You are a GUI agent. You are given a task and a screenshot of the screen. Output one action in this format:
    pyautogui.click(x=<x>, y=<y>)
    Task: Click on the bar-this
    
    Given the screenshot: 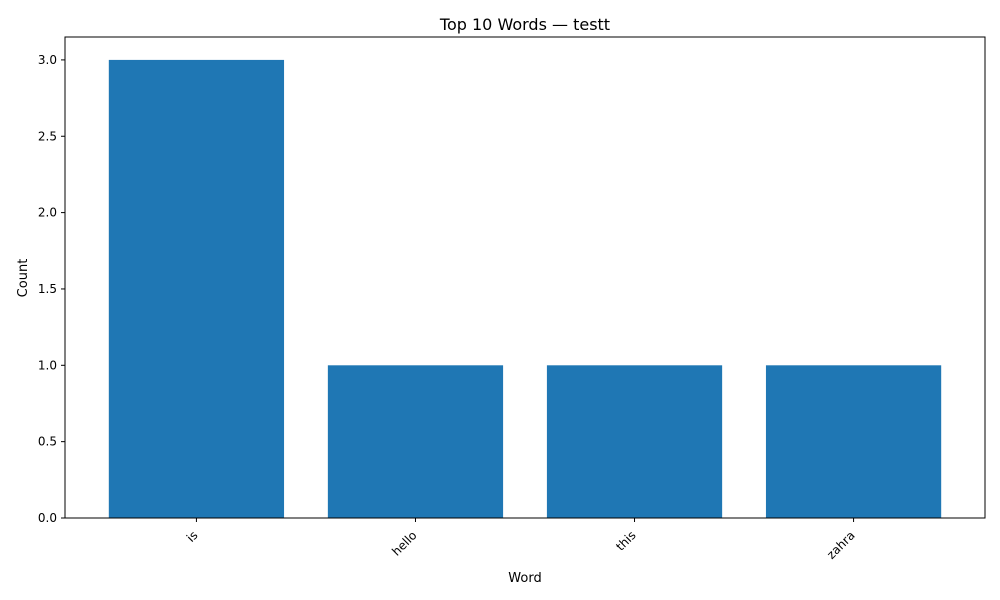 What is the action you would take?
    pyautogui.click(x=634, y=441)
    